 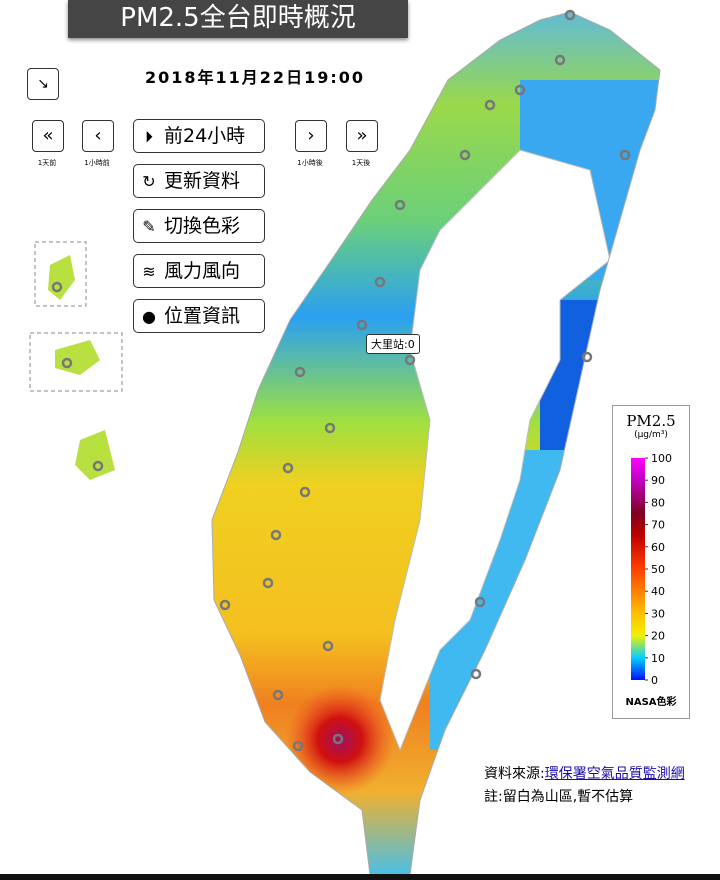 What do you see at coordinates (310, 163) in the screenshot?
I see `forward-hour-label: 1小時後` at bounding box center [310, 163].